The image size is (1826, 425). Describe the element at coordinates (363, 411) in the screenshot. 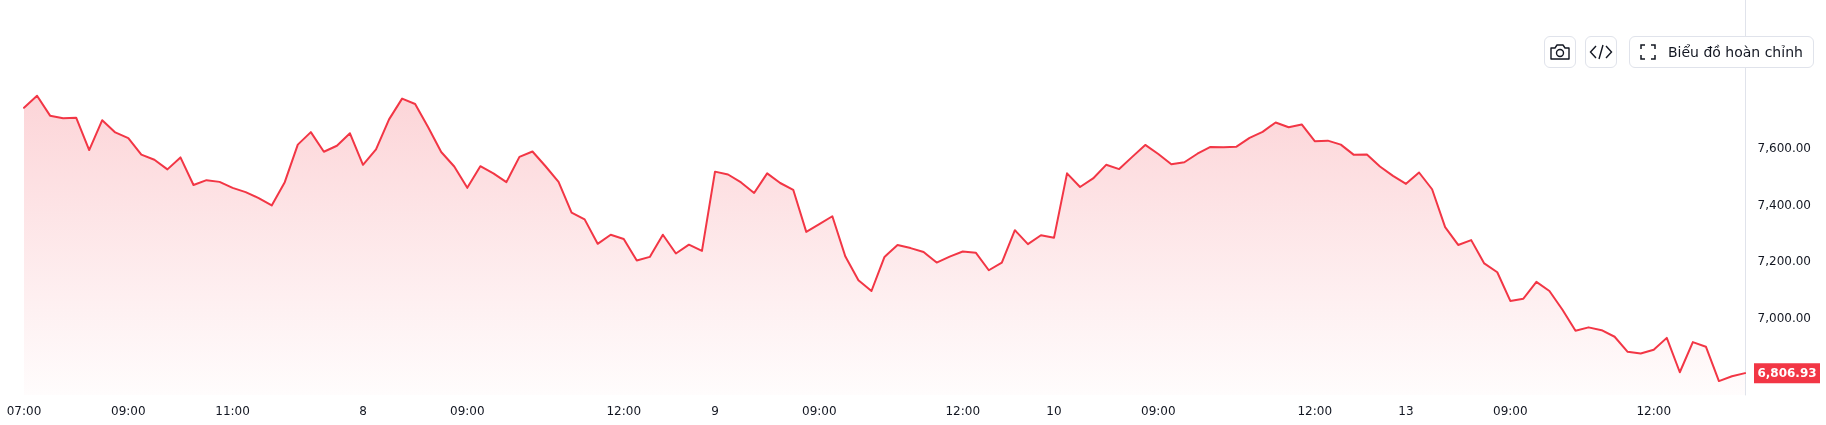

I see `x-tick-label: 8` at that location.